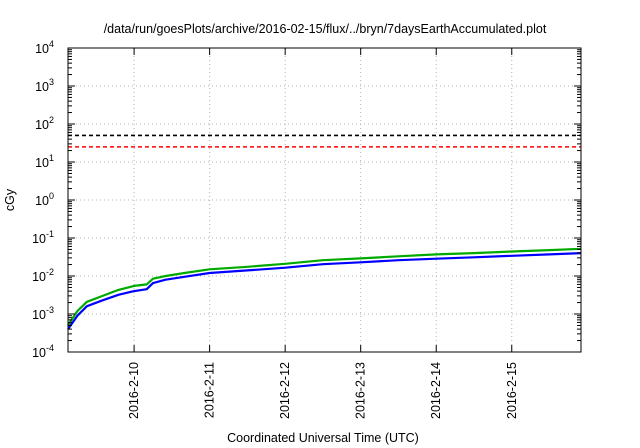 The image size is (640, 448). Describe the element at coordinates (324, 141) in the screenshot. I see `reference-lines` at that location.